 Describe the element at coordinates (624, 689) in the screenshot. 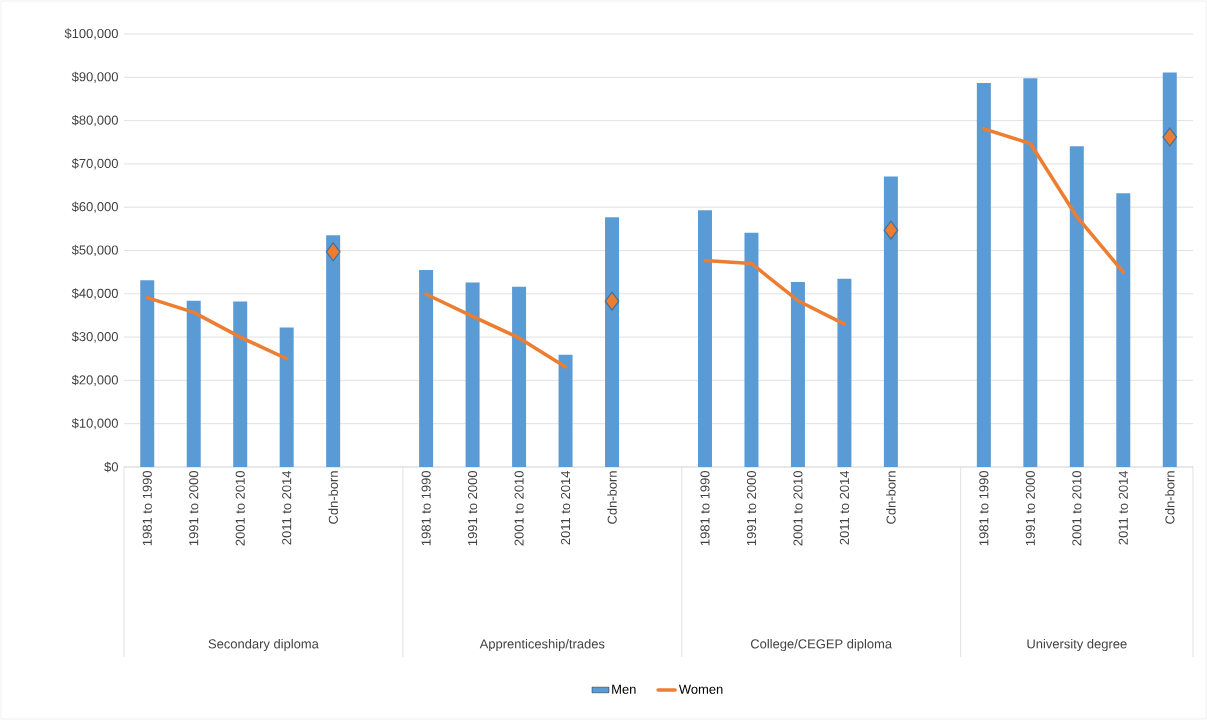

I see `legend-label: Men` at that location.